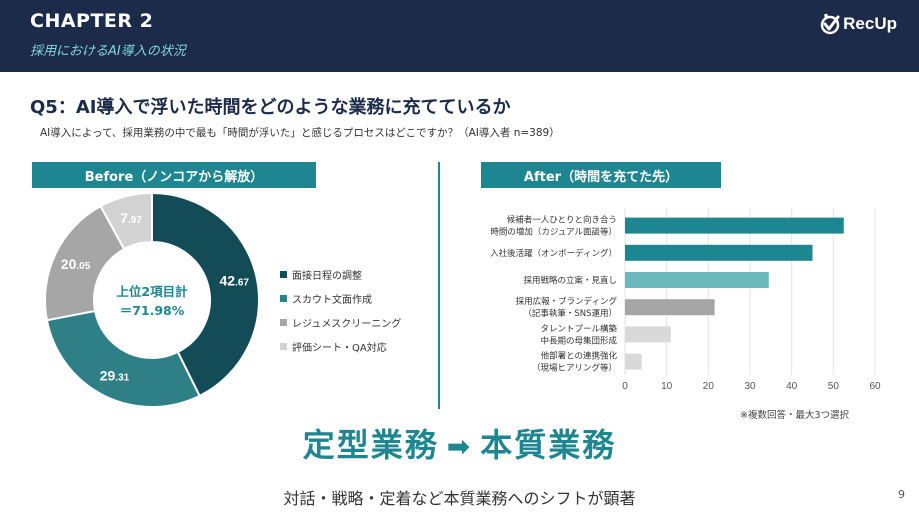 This screenshot has width=919, height=523. What do you see at coordinates (174, 175) in the screenshot?
I see `before-label: Before（ノンコアから解放）` at bounding box center [174, 175].